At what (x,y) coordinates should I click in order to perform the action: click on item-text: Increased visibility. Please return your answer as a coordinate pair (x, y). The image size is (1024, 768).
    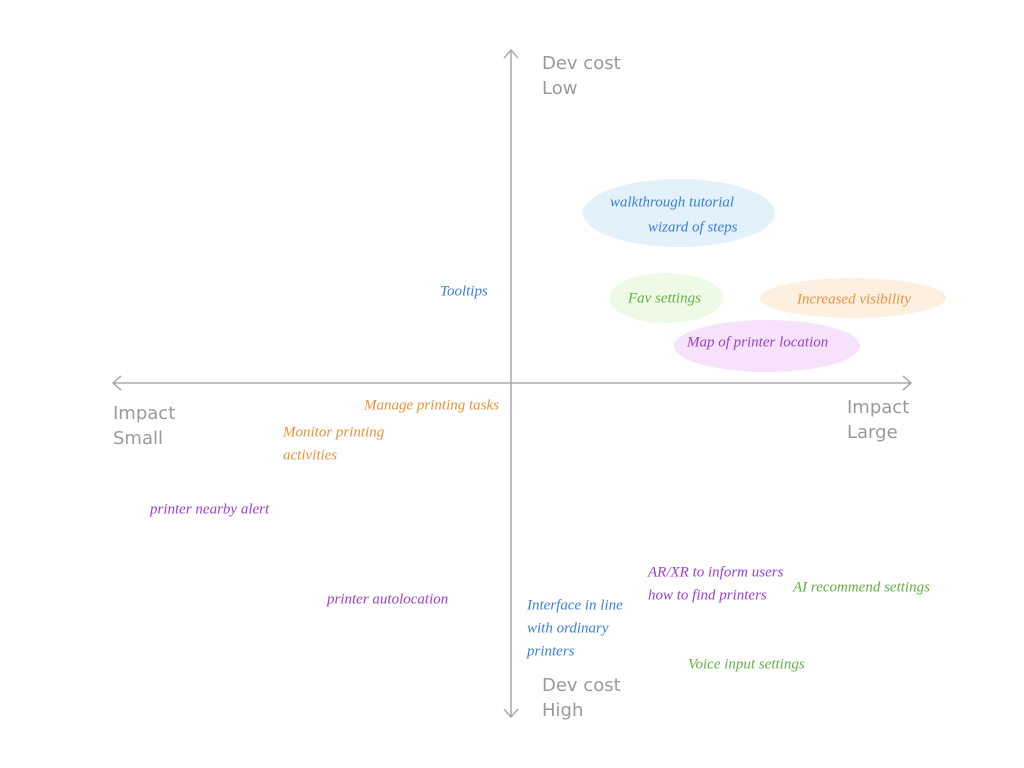
    Looking at the image, I should click on (853, 299).